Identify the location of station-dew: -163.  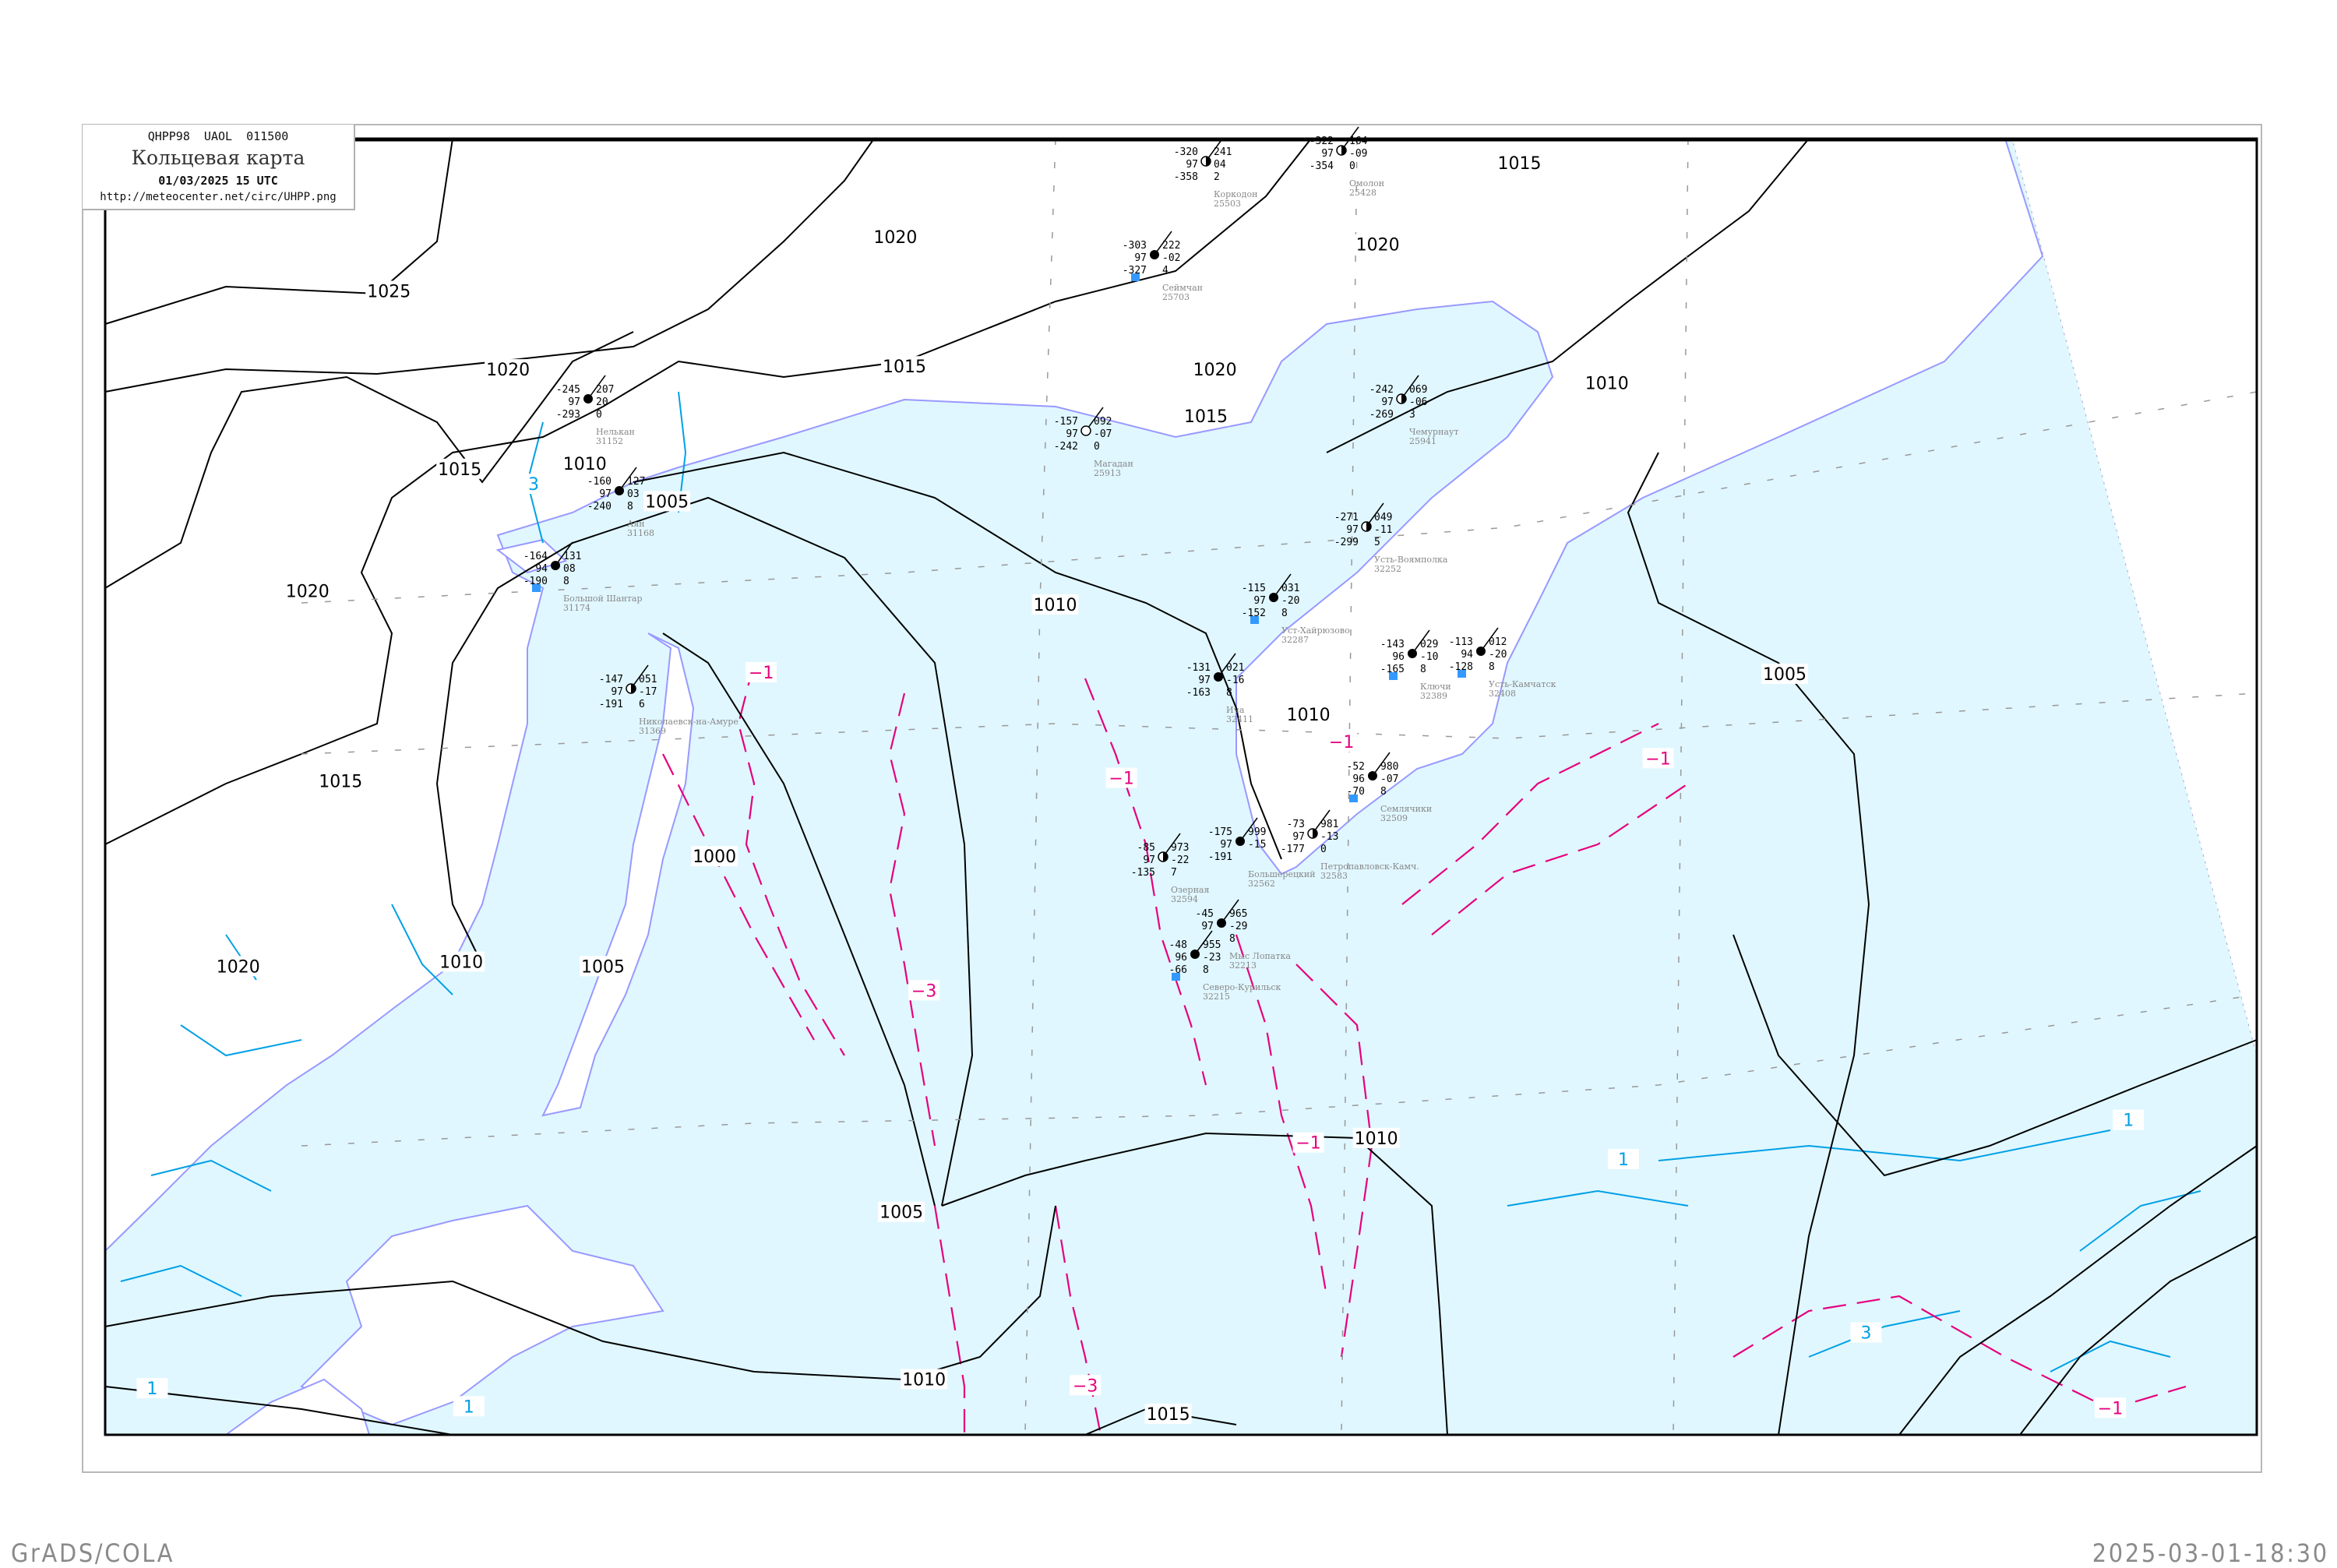
(1198, 693).